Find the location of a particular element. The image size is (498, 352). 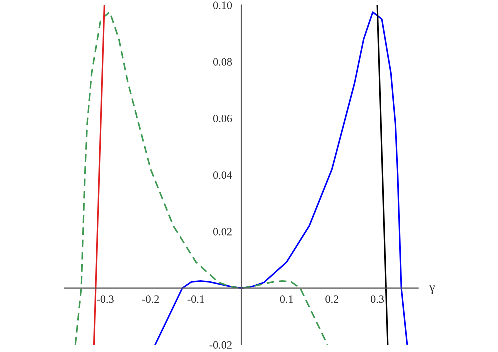

y-tick-label: 0.02 is located at coordinates (222, 232).